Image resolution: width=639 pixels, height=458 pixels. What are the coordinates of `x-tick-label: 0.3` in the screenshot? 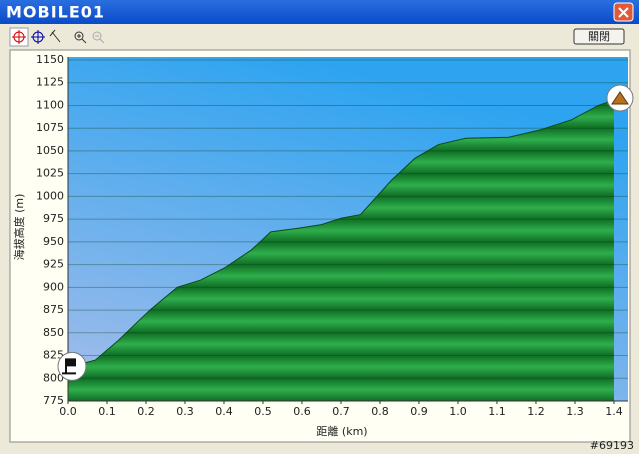 It's located at (185, 411).